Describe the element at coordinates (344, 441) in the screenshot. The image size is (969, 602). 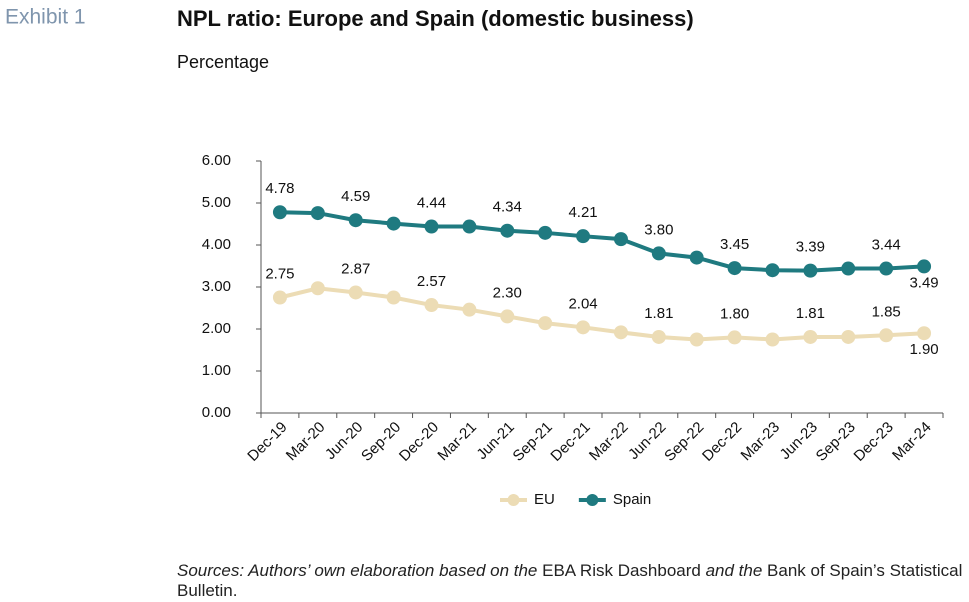
I see `x-tick-label: Jun-20` at that location.